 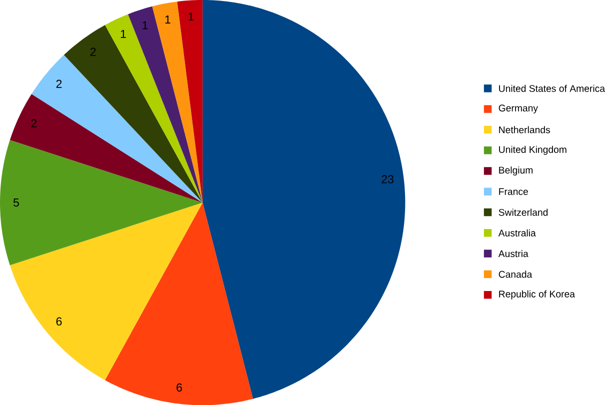 What do you see at coordinates (516, 171) in the screenshot?
I see `legend-label: Belgium` at bounding box center [516, 171].